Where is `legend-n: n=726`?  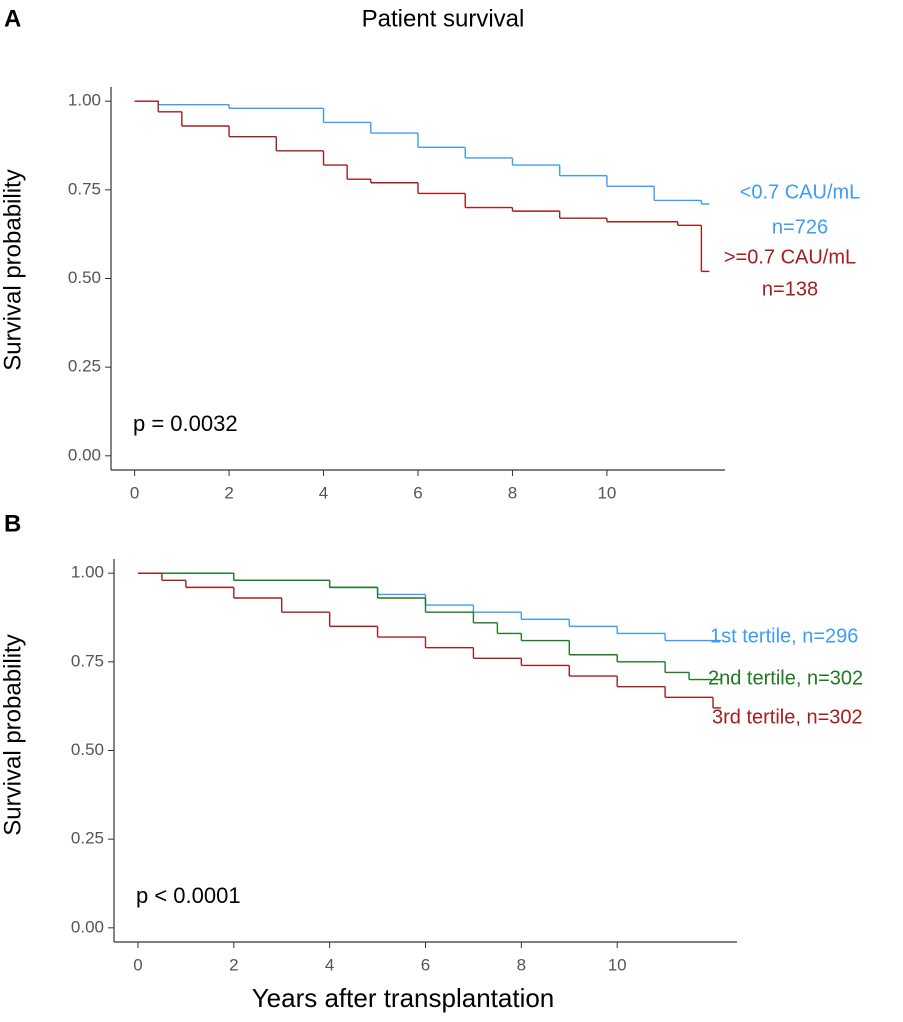 legend-n: n=726 is located at coordinates (800, 227).